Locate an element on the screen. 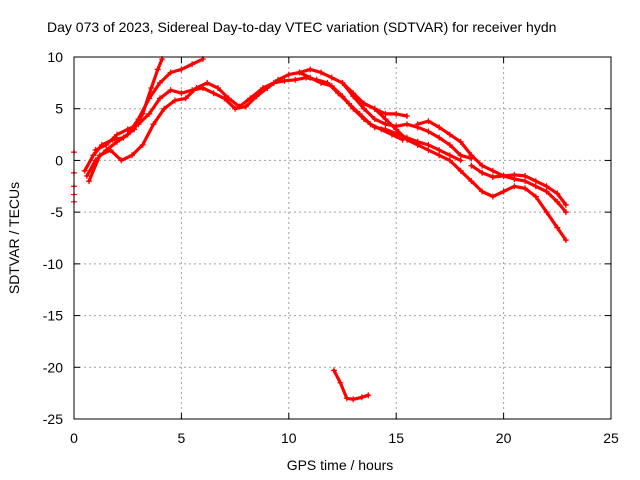  x-tick-label: 10 is located at coordinates (289, 438).